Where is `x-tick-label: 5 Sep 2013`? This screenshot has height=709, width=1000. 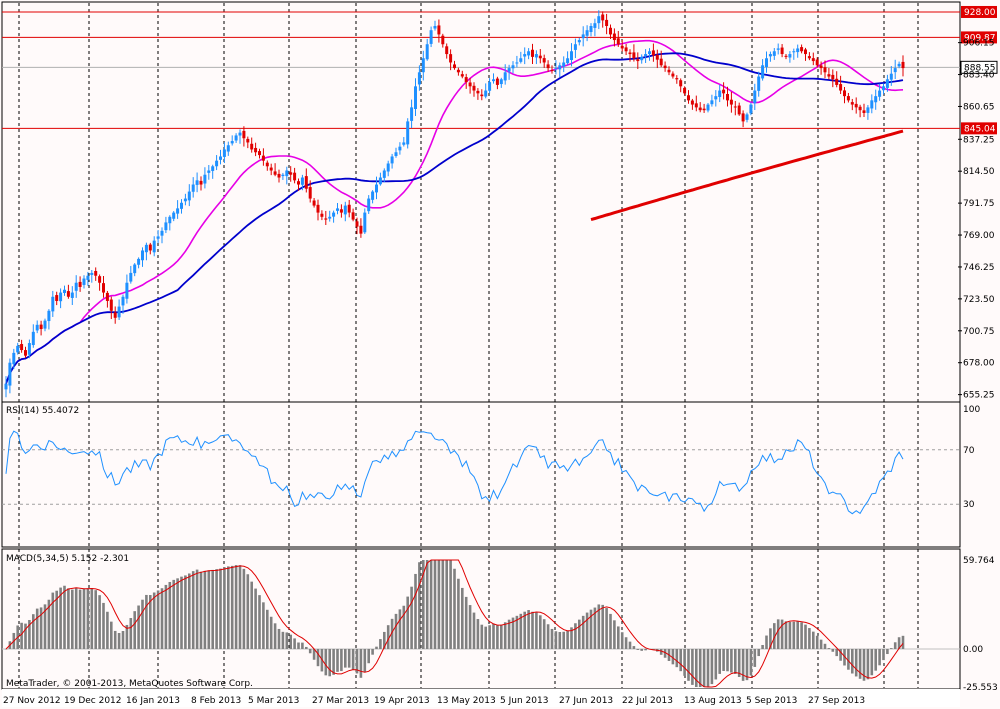 x-tick-label: 5 Sep 2013 is located at coordinates (771, 701).